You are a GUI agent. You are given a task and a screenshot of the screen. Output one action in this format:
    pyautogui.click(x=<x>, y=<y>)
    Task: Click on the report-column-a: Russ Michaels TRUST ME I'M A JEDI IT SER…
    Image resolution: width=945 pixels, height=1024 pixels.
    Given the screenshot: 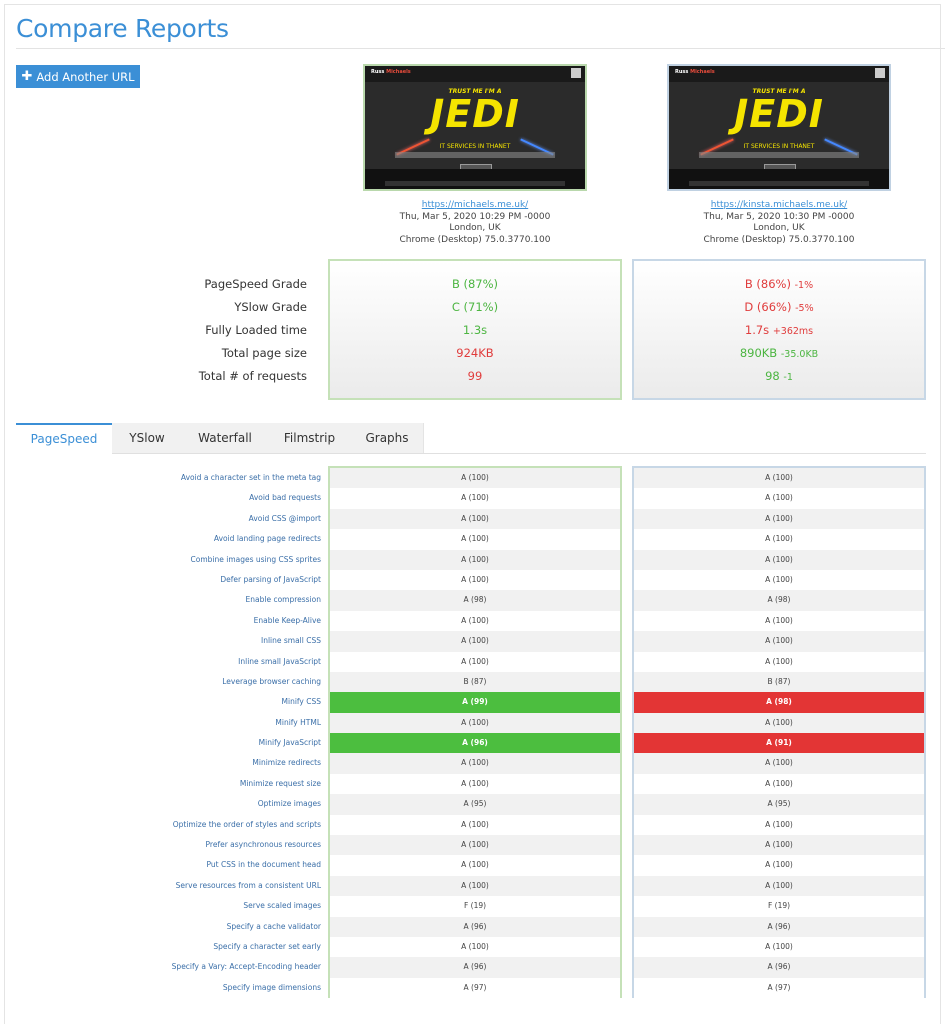 What is the action you would take?
    pyautogui.click(x=475, y=155)
    